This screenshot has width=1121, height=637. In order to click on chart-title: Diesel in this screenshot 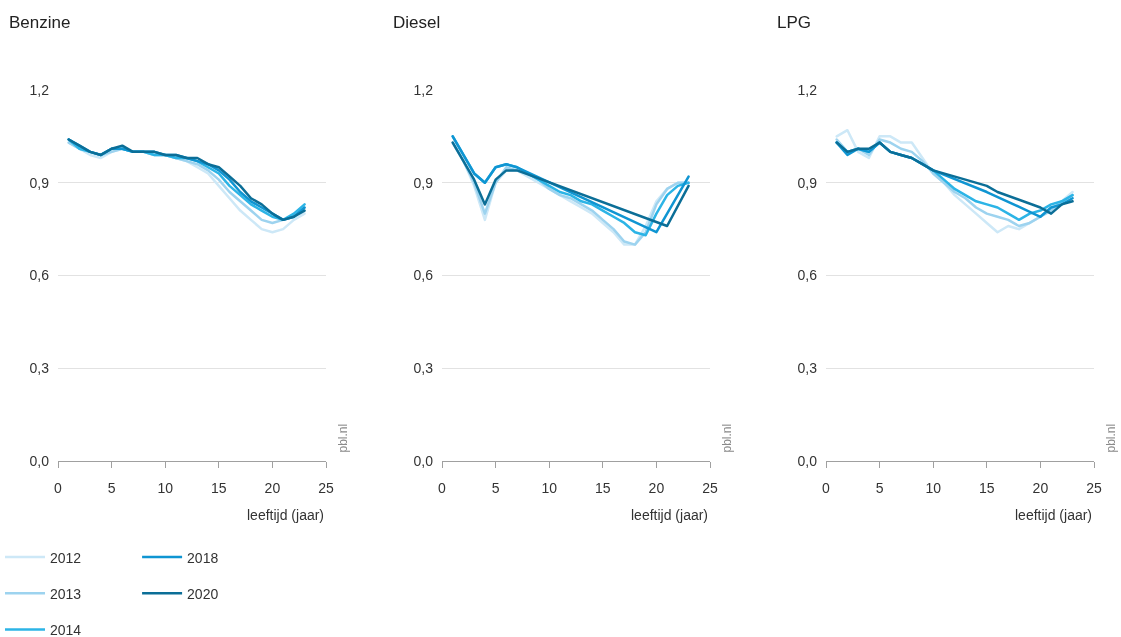, I will do `click(417, 22)`.